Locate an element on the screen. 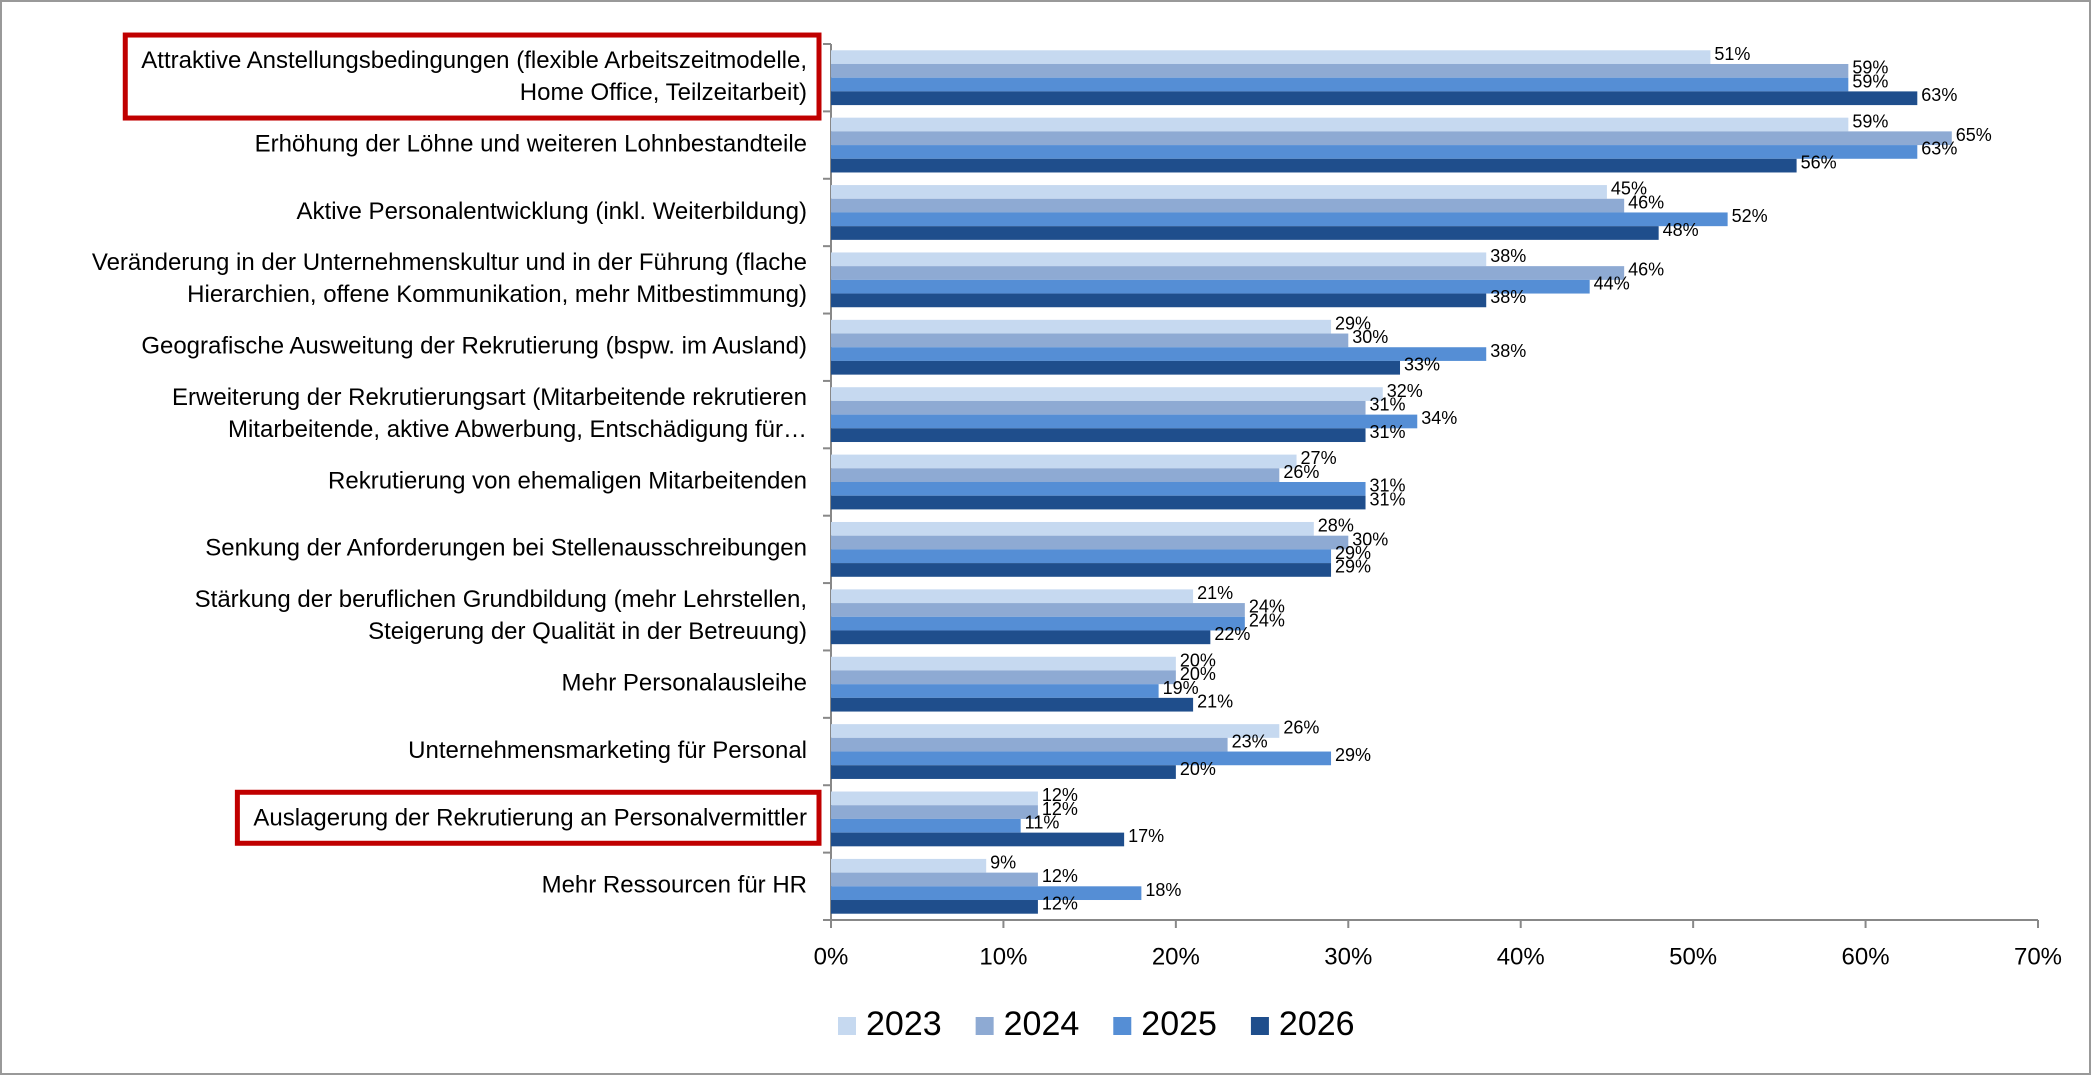 The image size is (2092, 1076). x-tick-label: 40% is located at coordinates (1521, 956).